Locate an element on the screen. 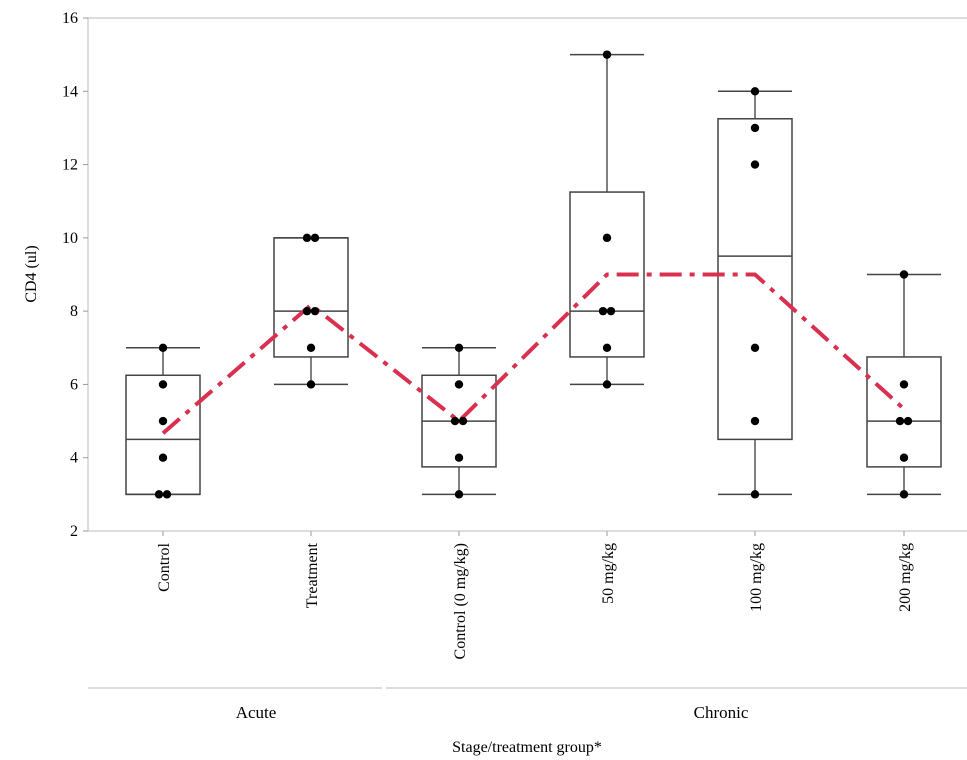 This screenshot has height=760, width=967. x-tick-label: 100 mg/kg is located at coordinates (756, 577).